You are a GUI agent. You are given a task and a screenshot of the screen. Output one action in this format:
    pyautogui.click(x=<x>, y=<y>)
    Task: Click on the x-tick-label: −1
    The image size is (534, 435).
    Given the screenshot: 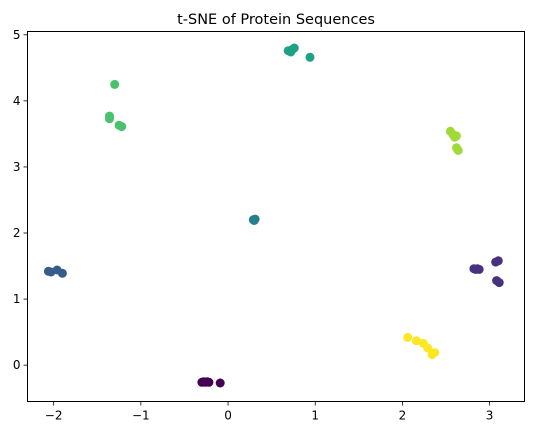 What is the action you would take?
    pyautogui.click(x=141, y=416)
    